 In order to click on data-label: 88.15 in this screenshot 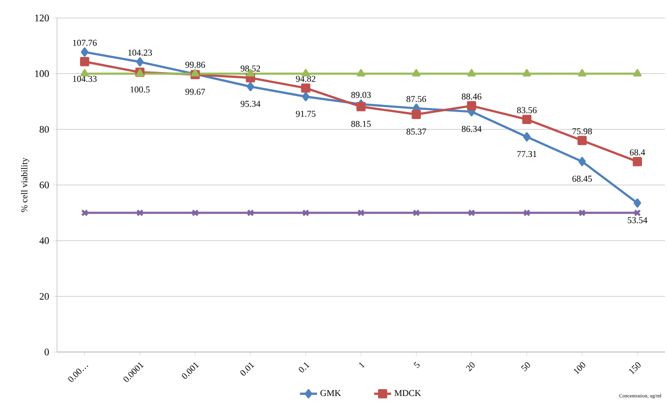, I will do `click(361, 123)`.